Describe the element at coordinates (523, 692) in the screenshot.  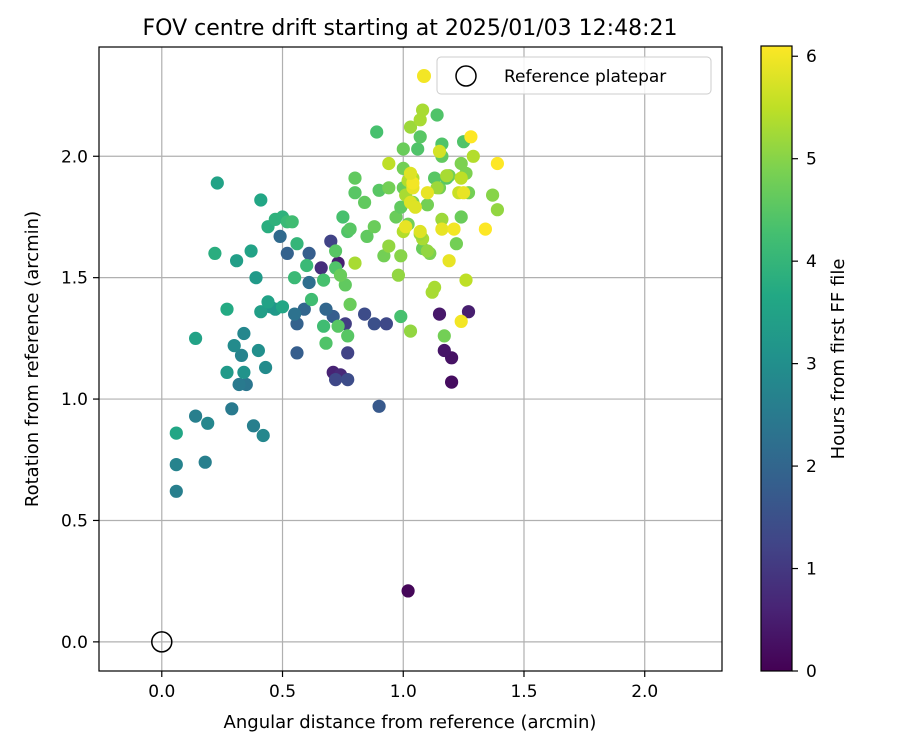
I see `x-tick-label: 1.5` at that location.